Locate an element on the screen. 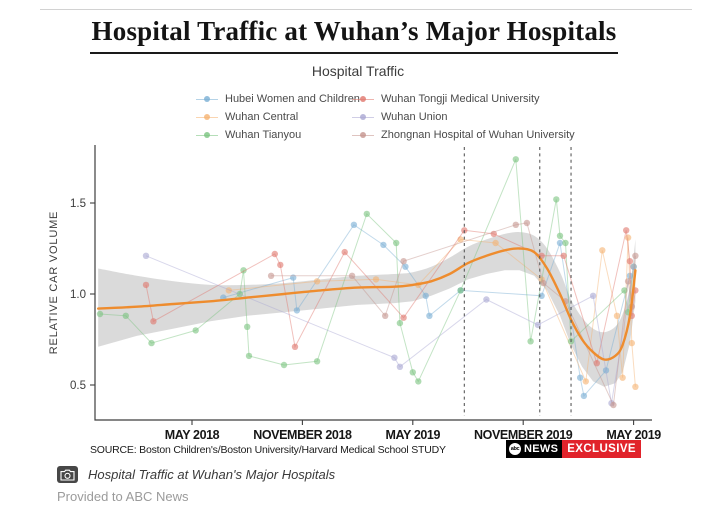  image-credit: Provided to ABC News is located at coordinates (123, 496).